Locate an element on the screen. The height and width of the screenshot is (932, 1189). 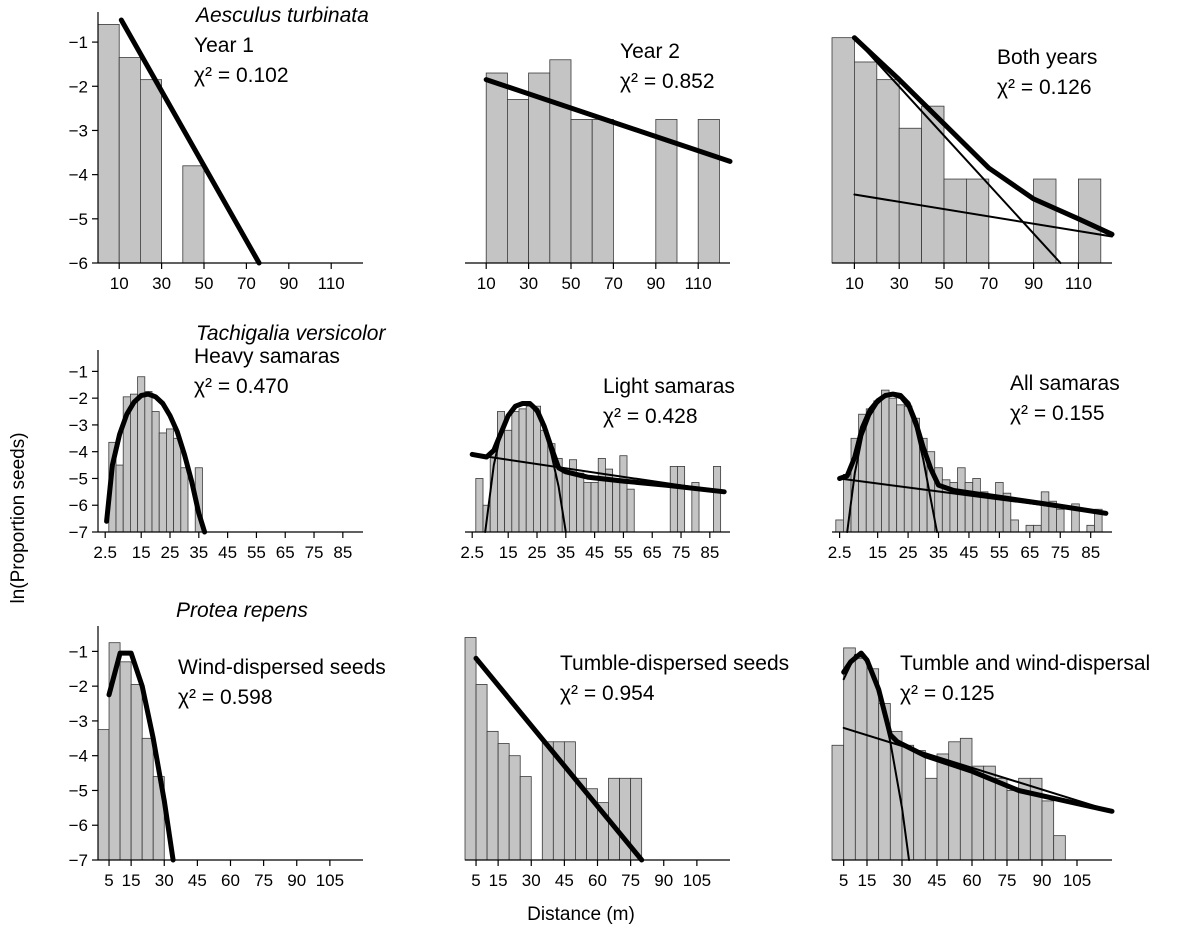
panel-label: Year 1 is located at coordinates (224, 45).